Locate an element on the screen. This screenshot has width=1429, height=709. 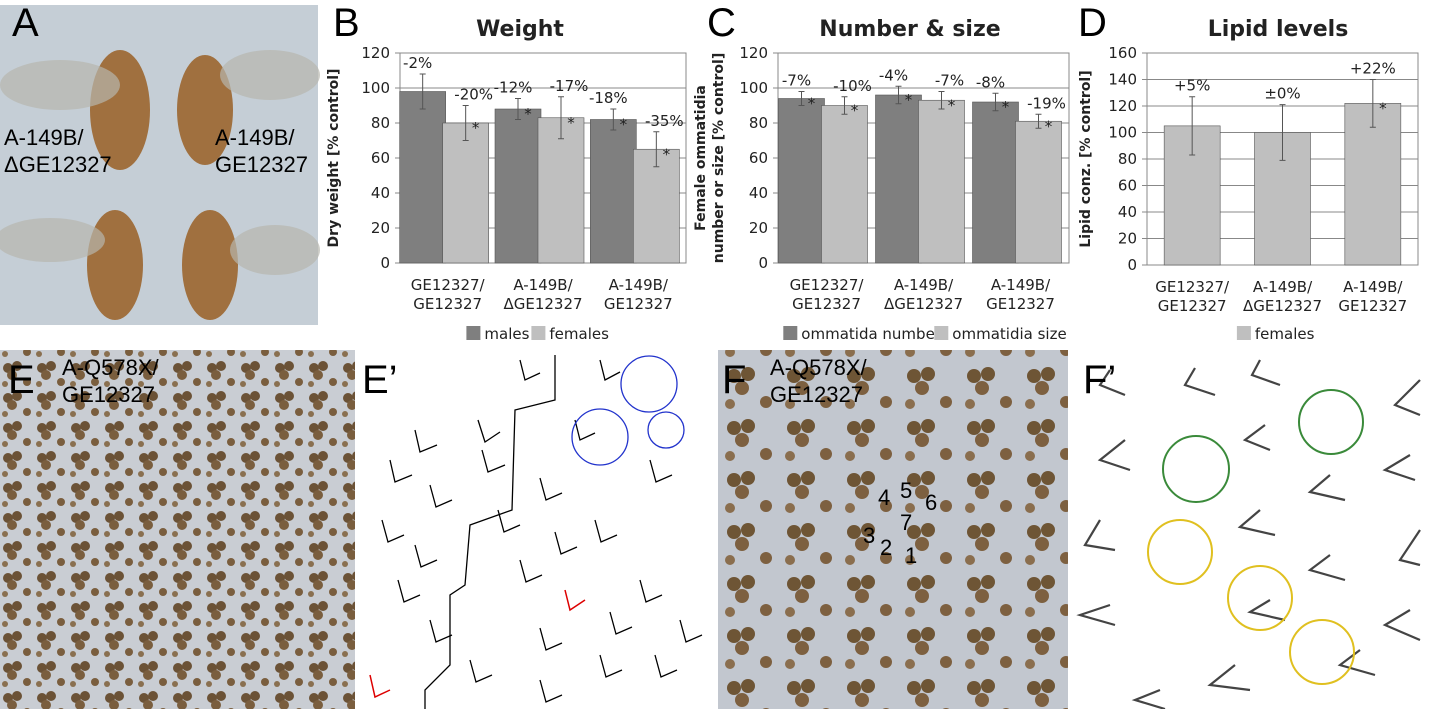
flies is located at coordinates (160, 185).